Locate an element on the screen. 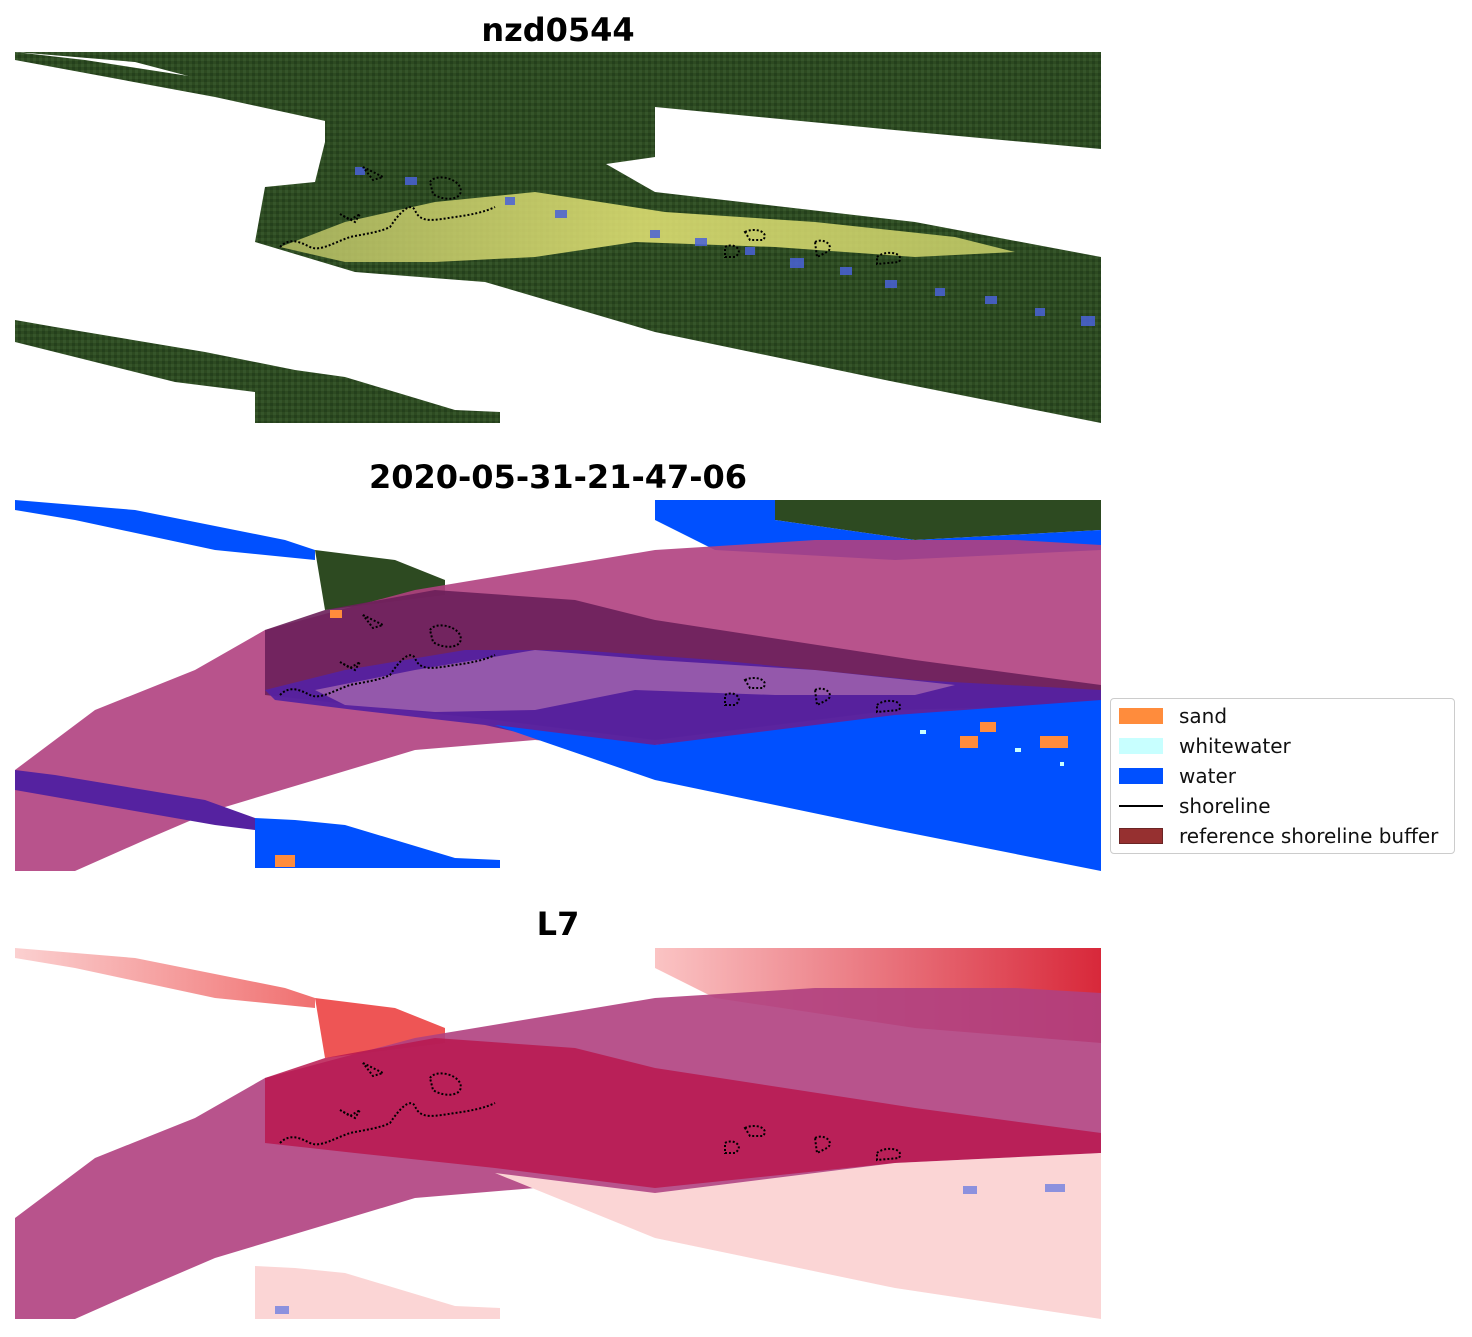 The height and width of the screenshot is (1337, 1472). legend-label: shoreline is located at coordinates (1225, 806).